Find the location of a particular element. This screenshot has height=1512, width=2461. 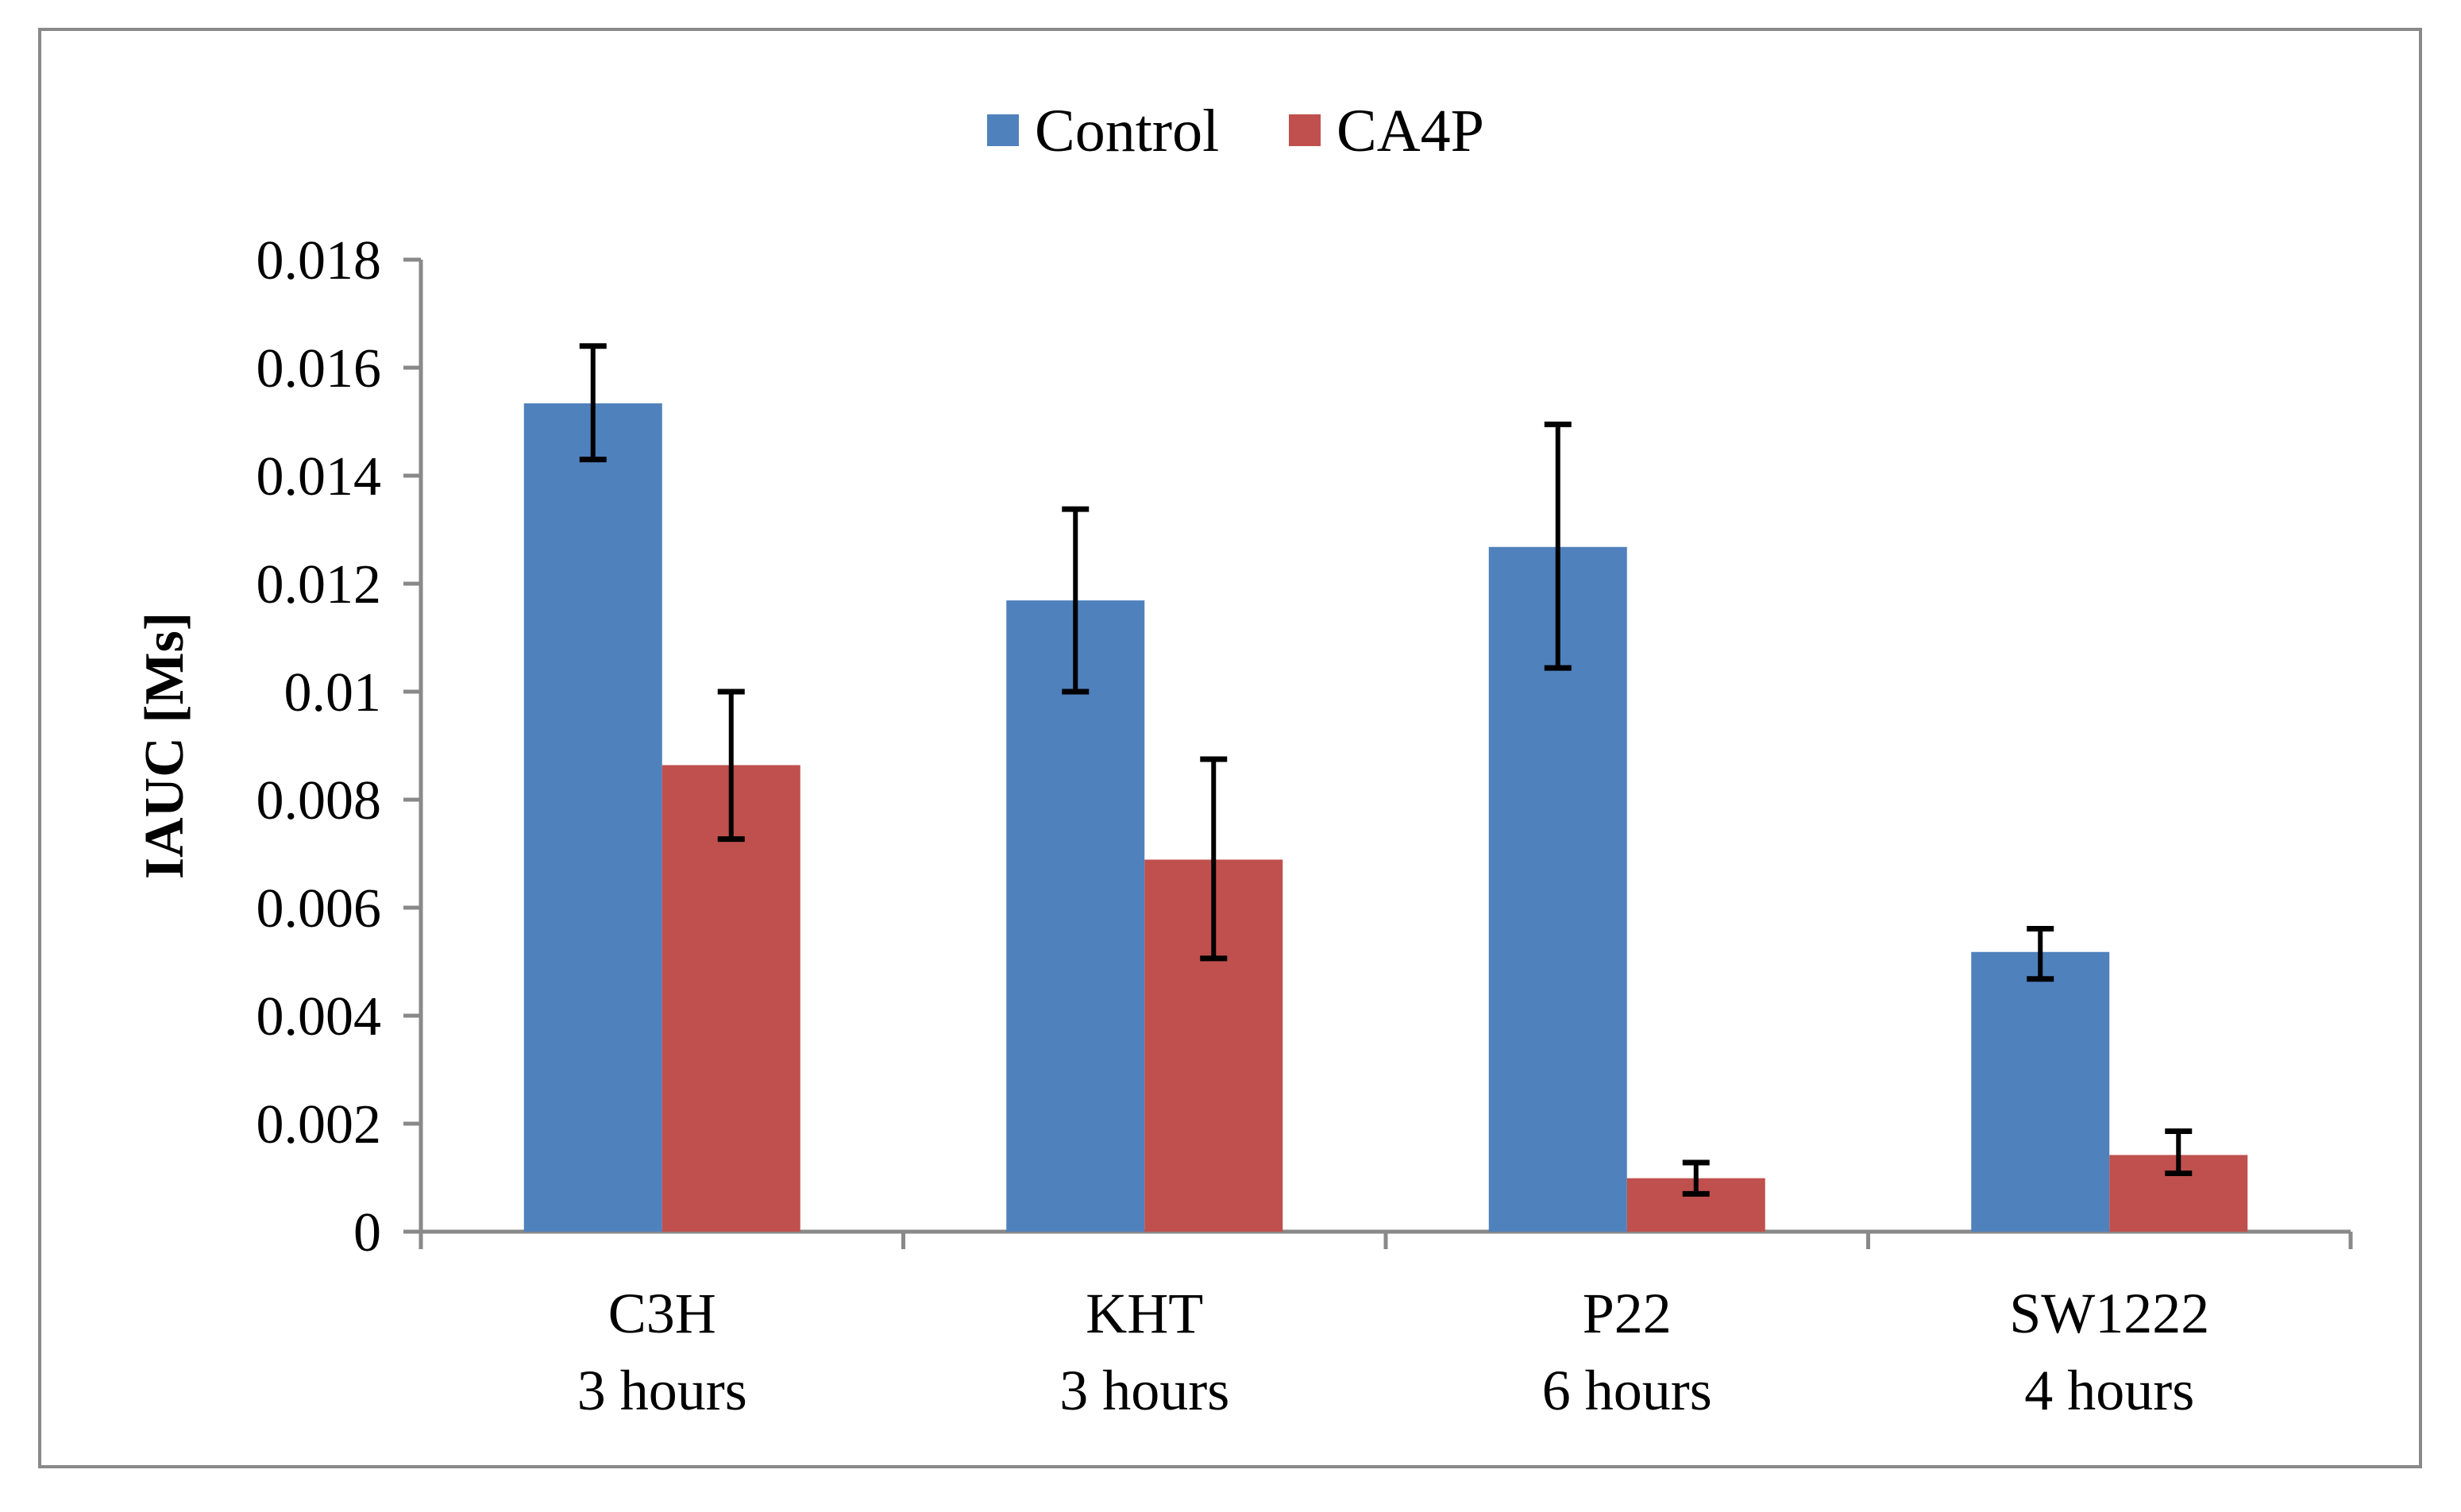

legend-label: CA4P is located at coordinates (1410, 131).